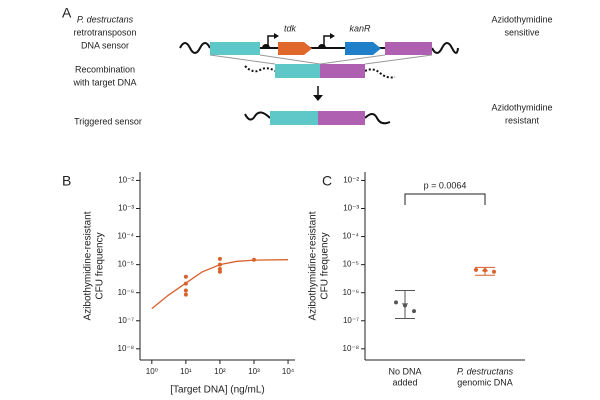 The height and width of the screenshot is (400, 600). What do you see at coordinates (363, 48) in the screenshot?
I see `gene-kanr` at bounding box center [363, 48].